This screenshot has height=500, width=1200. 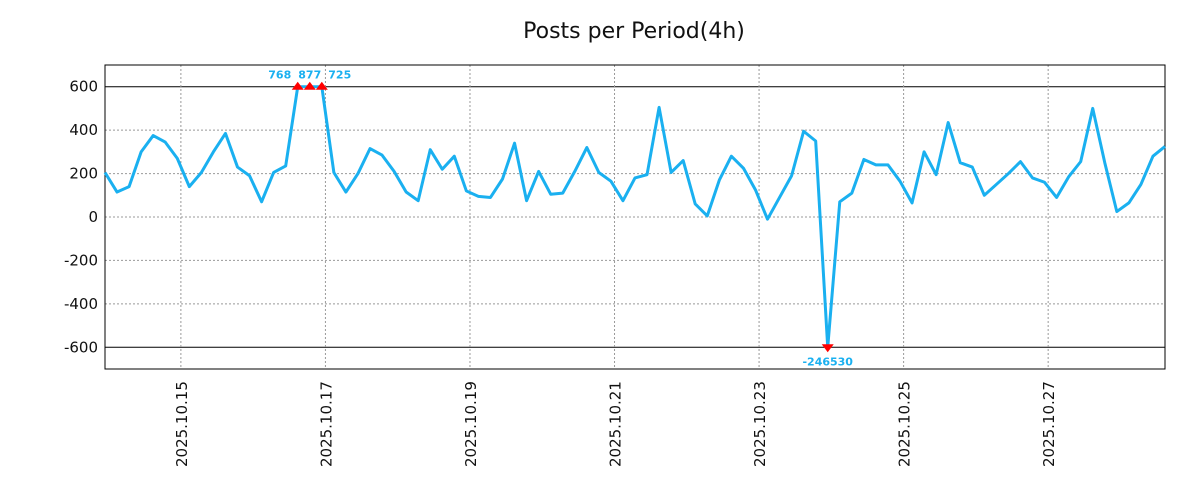 What do you see at coordinates (634, 31) in the screenshot?
I see `chart-title: Posts per Period(4h)` at bounding box center [634, 31].